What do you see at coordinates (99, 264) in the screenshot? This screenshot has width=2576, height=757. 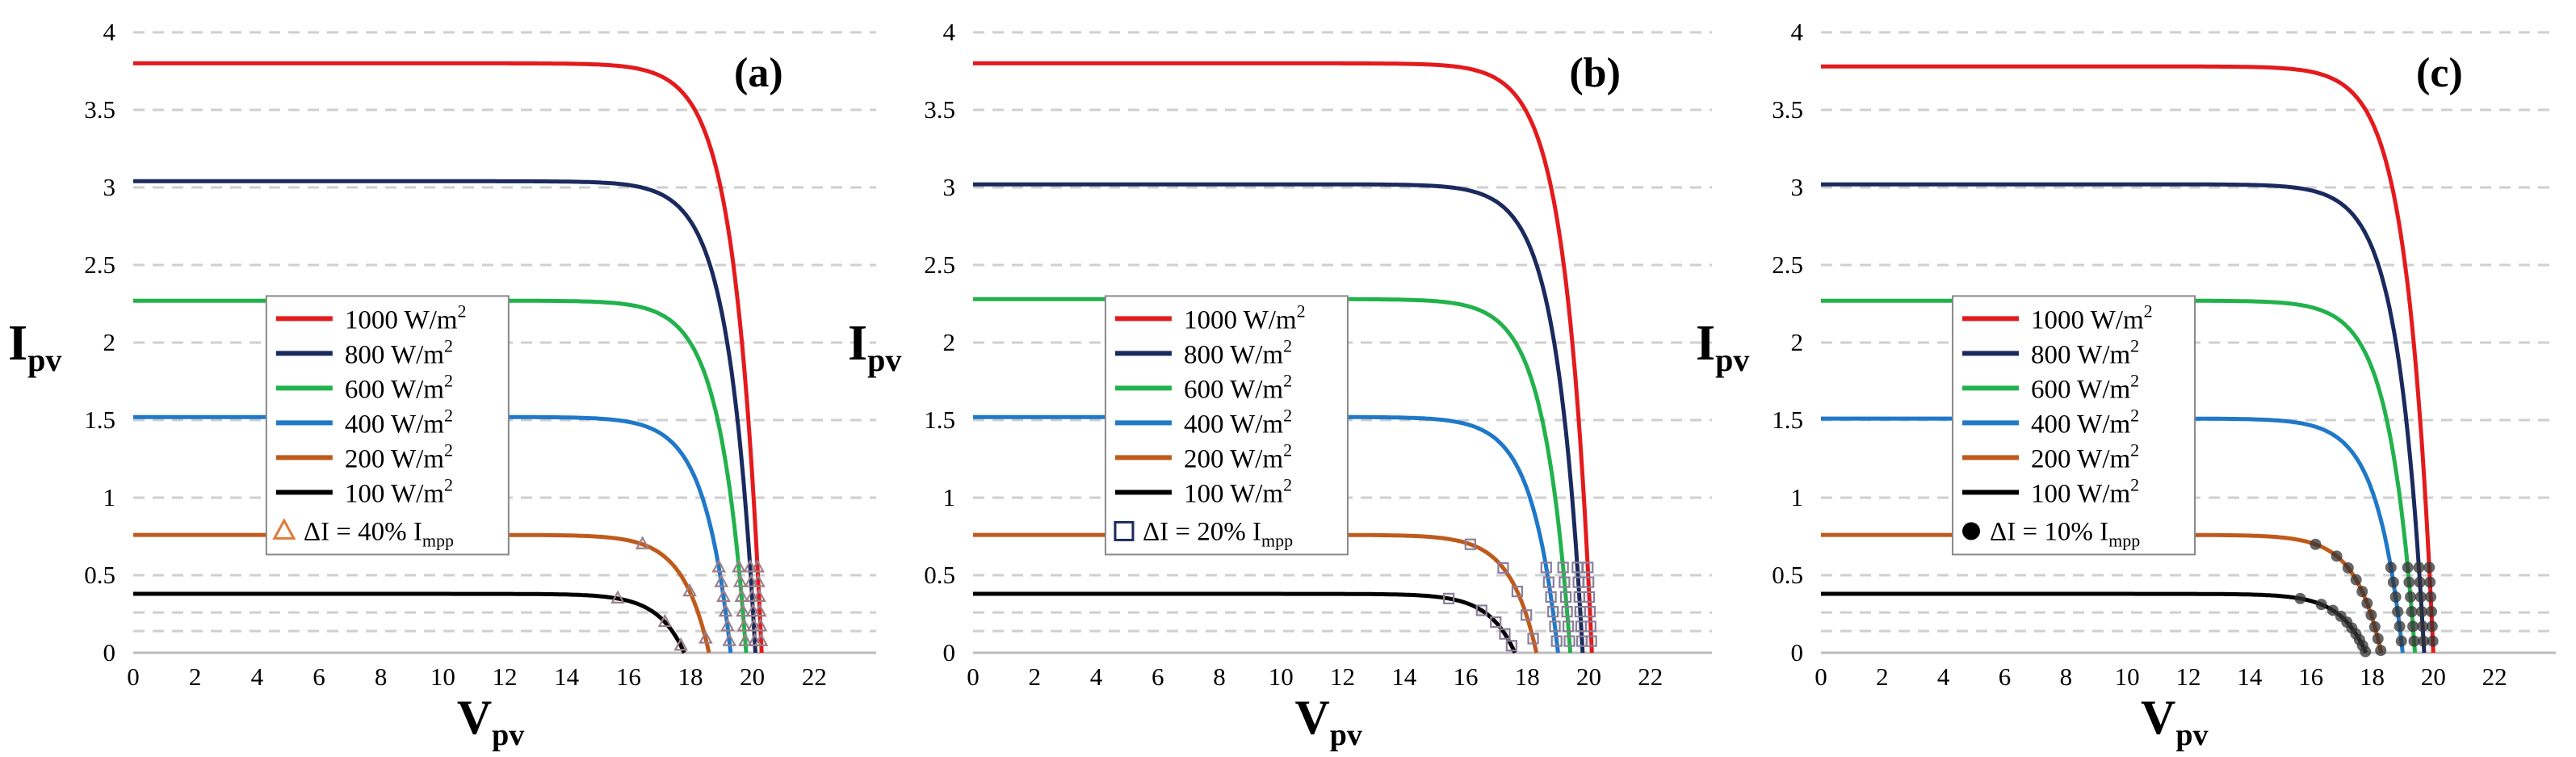 I see `y-tick-label: 2.5` at bounding box center [99, 264].